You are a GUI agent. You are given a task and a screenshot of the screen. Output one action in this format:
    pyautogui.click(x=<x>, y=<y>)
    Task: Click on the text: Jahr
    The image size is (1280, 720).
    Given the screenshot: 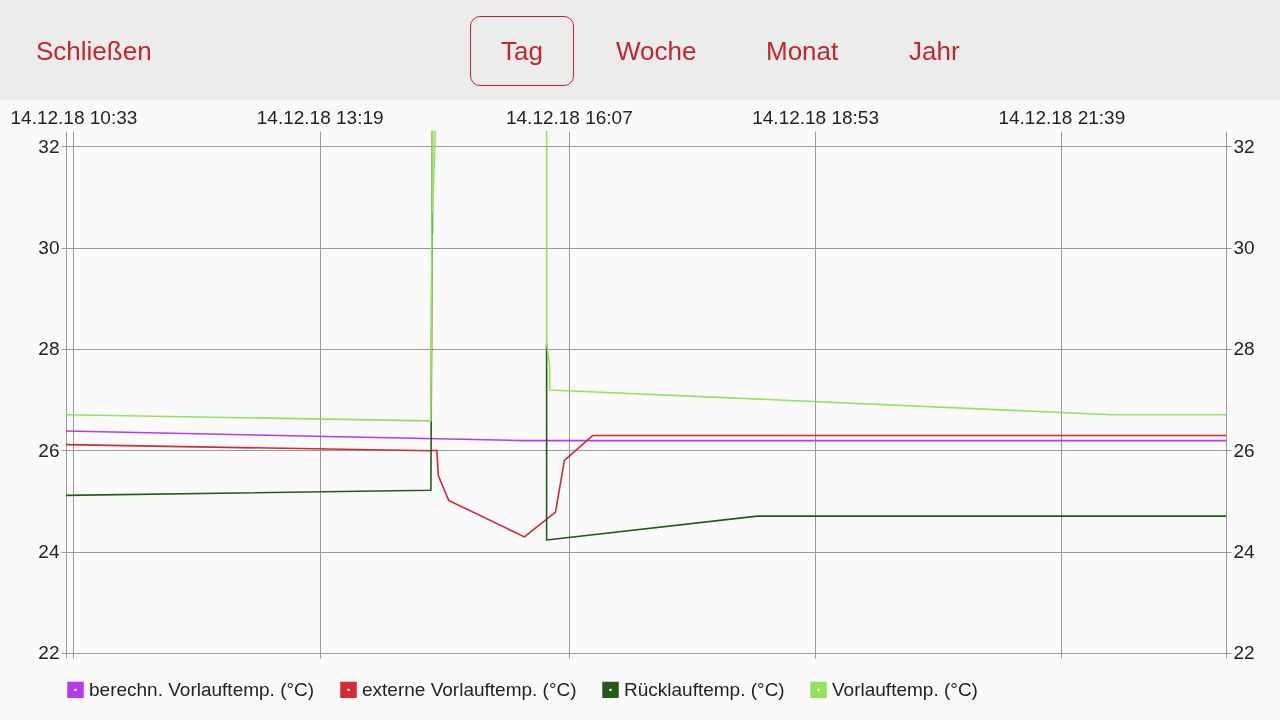 What is the action you would take?
    pyautogui.click(x=934, y=51)
    